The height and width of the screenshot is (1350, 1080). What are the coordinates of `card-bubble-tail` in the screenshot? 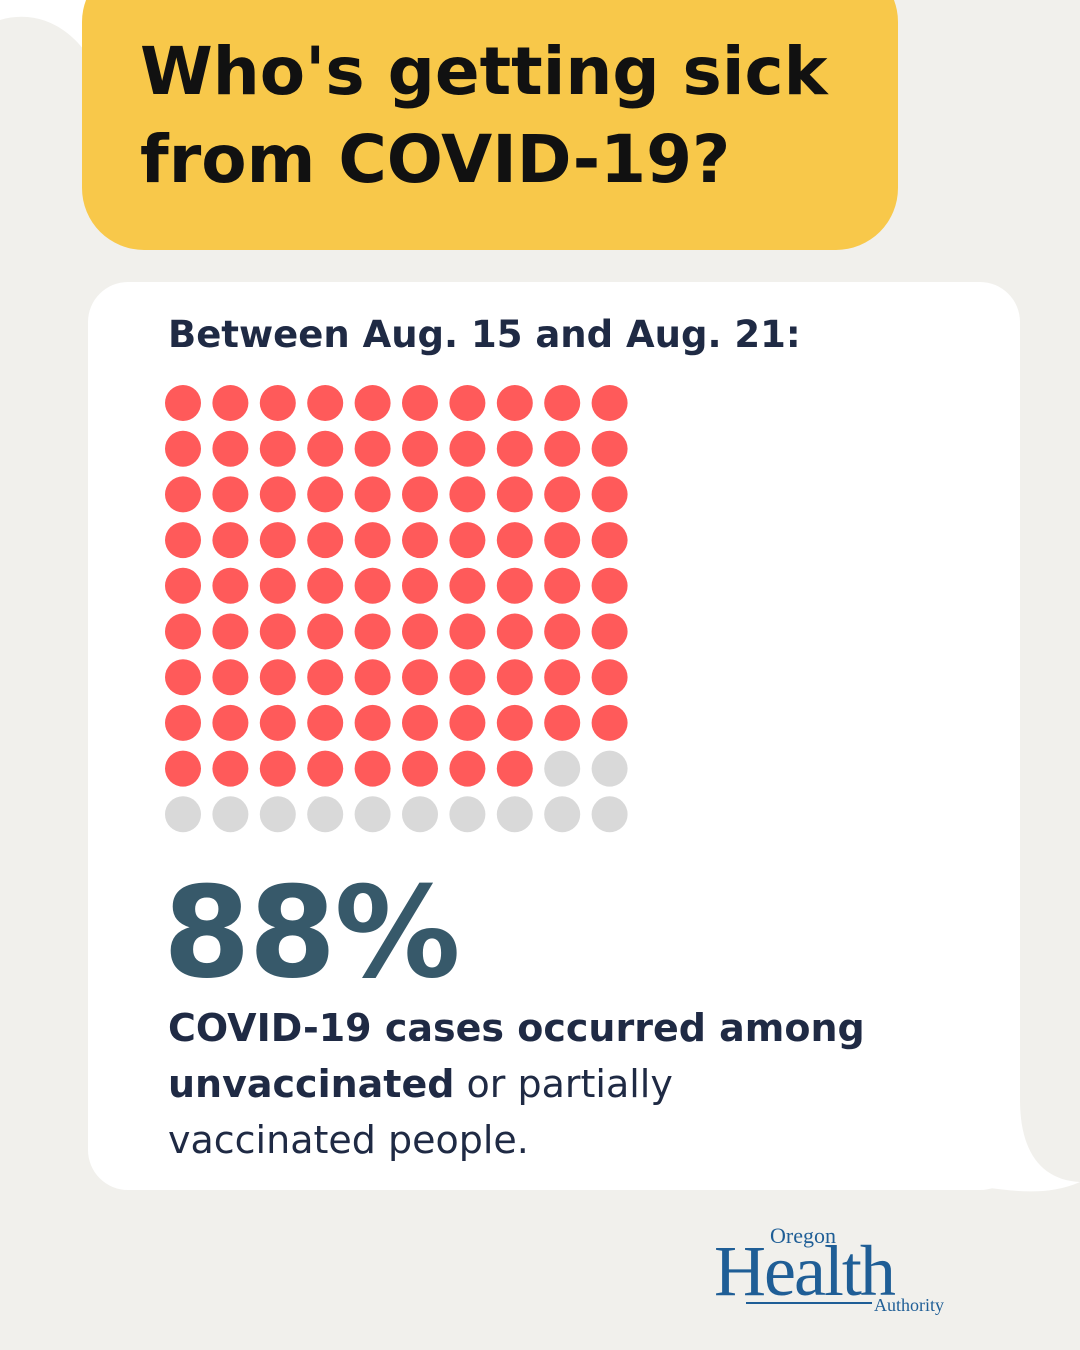 It's located at (1035, 1146).